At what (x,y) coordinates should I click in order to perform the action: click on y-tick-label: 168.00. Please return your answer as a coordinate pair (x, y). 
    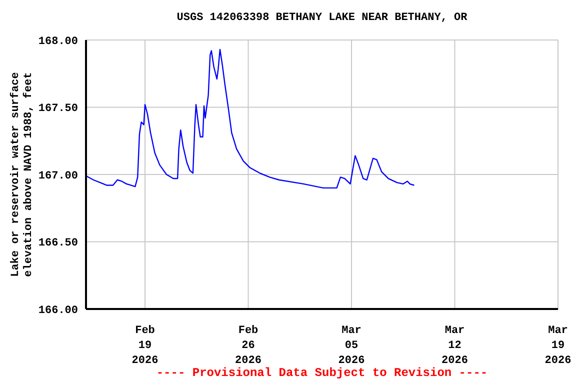
    Looking at the image, I should click on (58, 42).